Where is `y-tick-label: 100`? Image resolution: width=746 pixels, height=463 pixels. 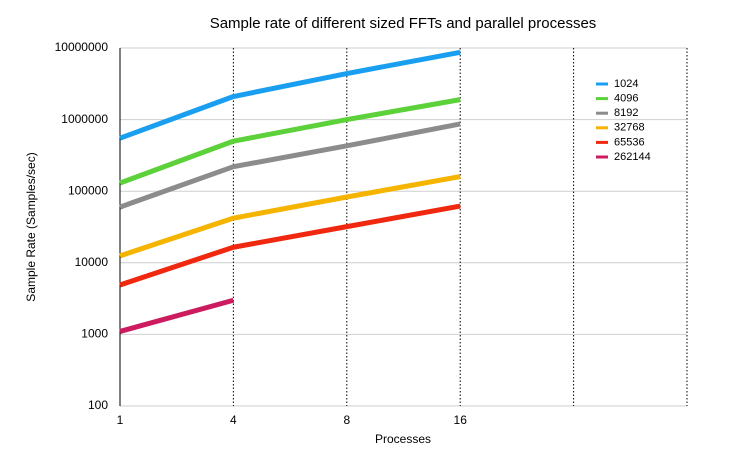 y-tick-label: 100 is located at coordinates (98, 405).